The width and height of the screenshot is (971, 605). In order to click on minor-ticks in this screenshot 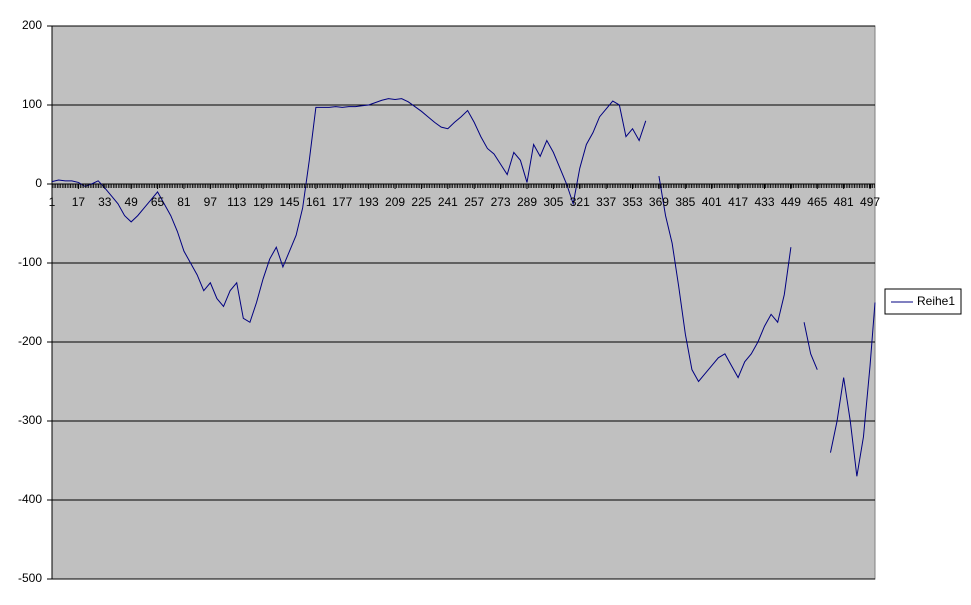, I will do `click(463, 186)`.